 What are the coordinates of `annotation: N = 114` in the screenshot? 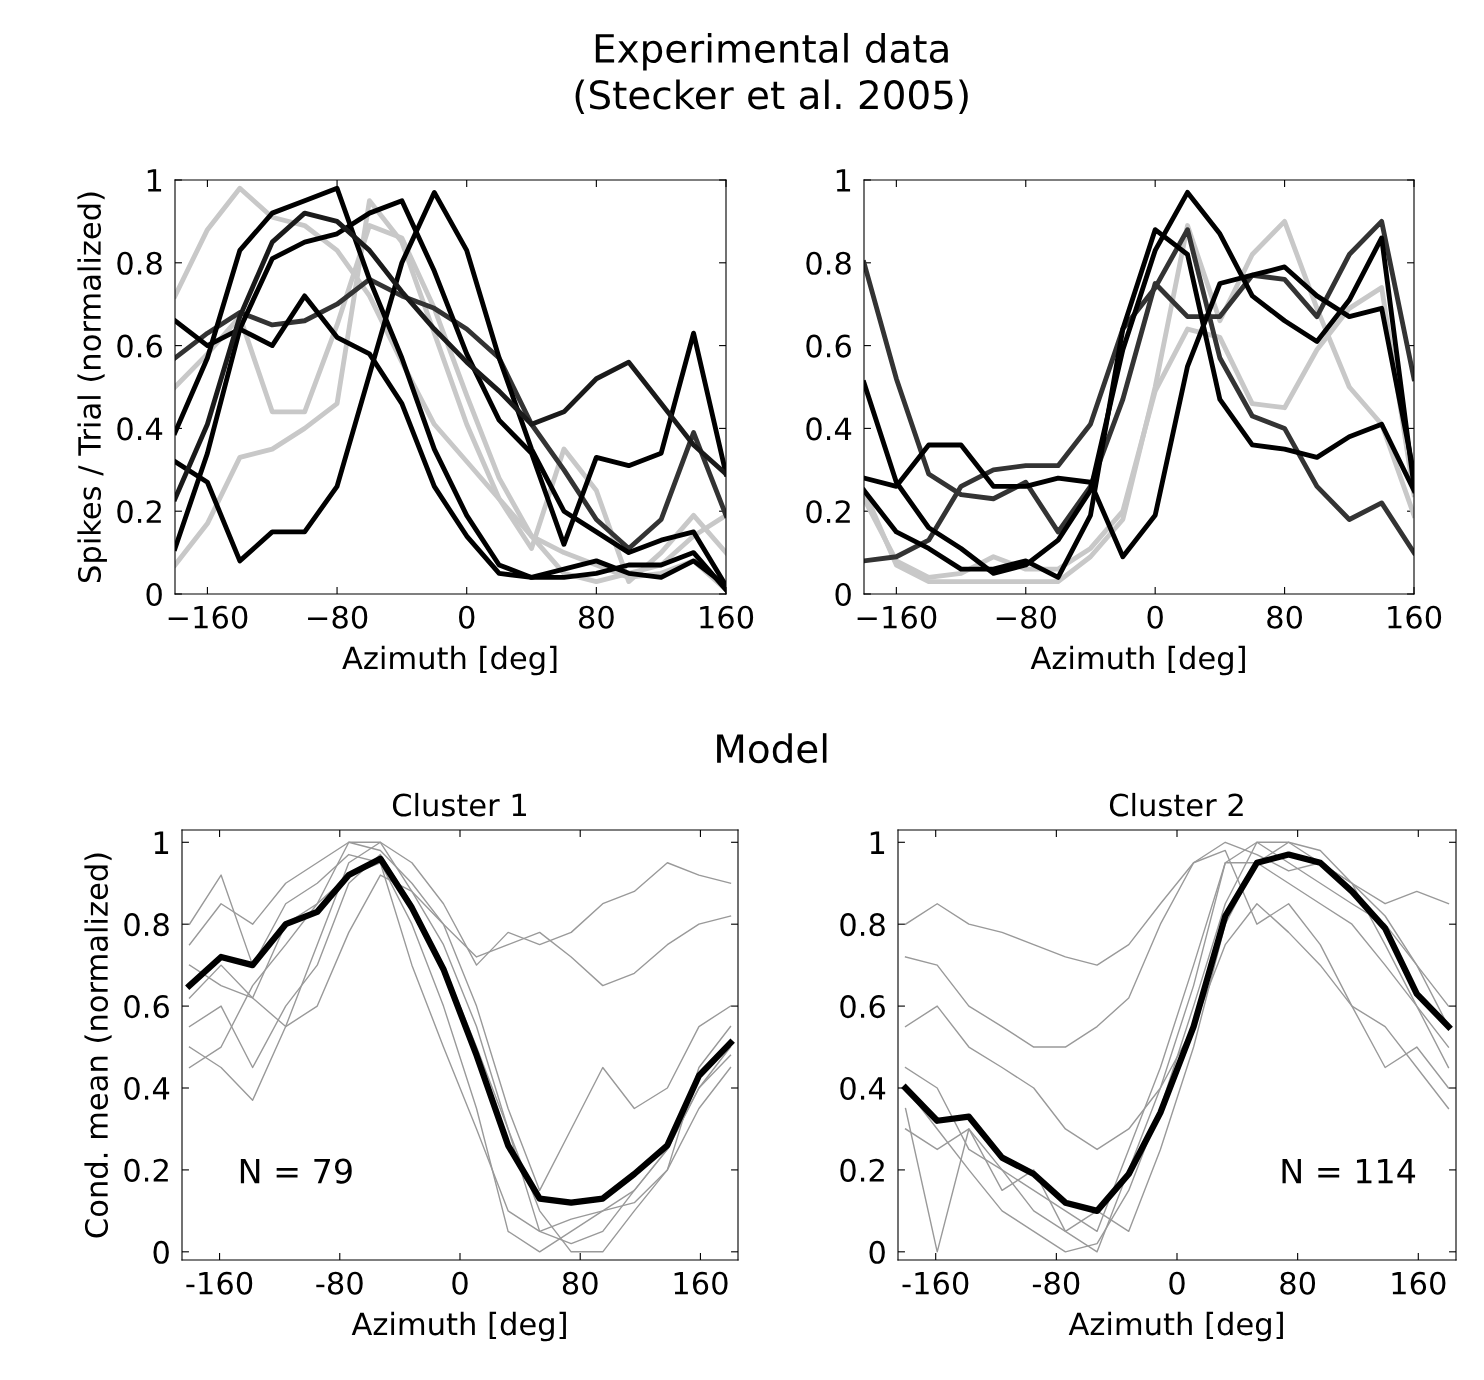 It's located at (1349, 1171).